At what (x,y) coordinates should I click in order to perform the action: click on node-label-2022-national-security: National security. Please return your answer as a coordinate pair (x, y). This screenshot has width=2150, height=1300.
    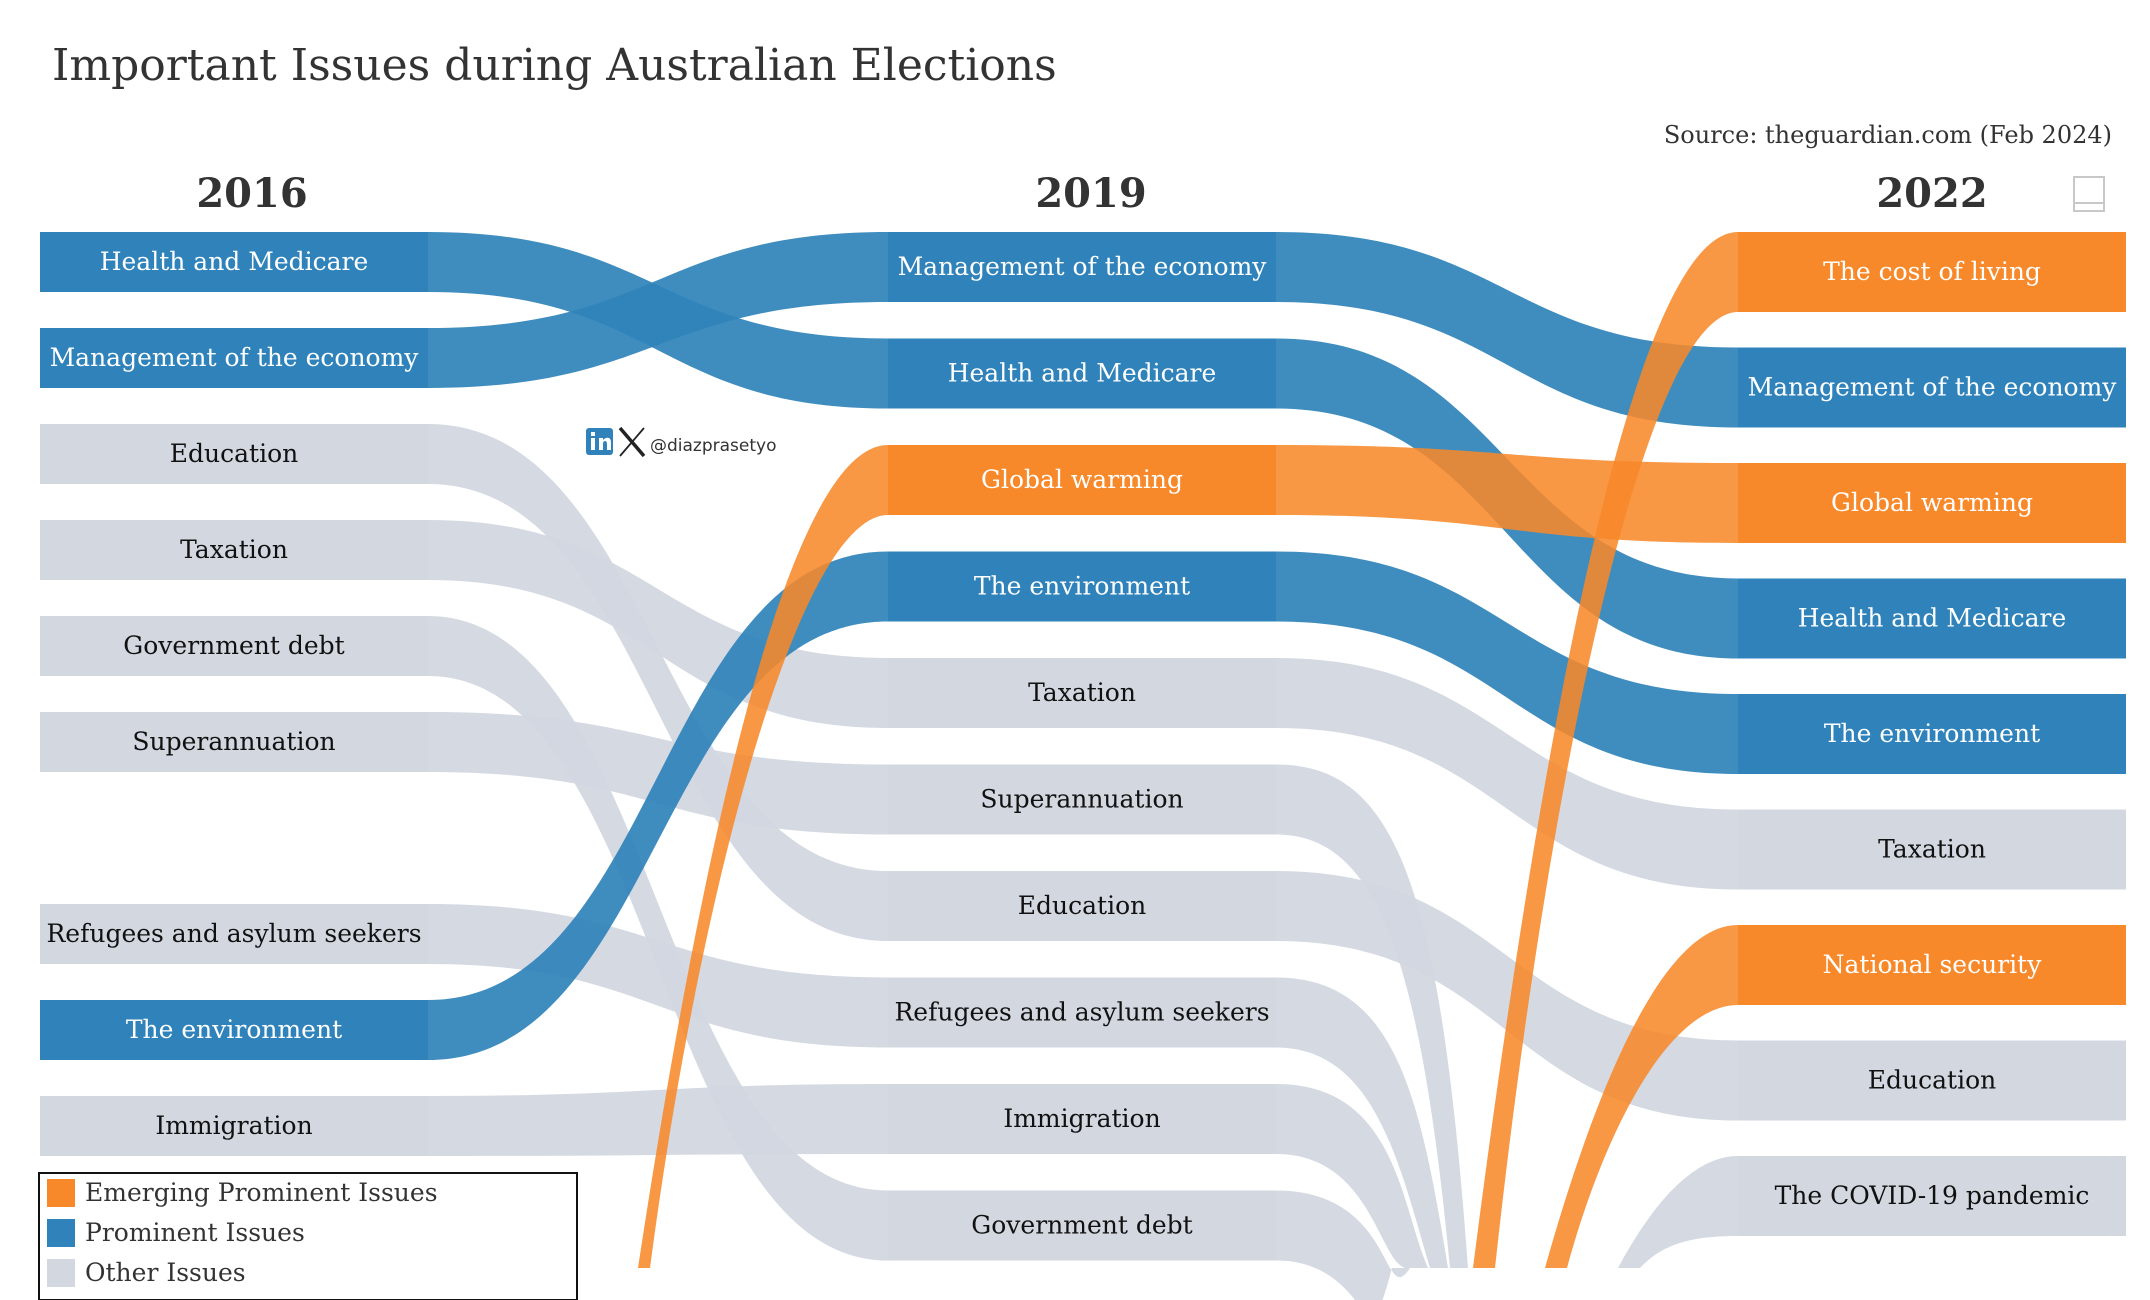
    Looking at the image, I should click on (1933, 964).